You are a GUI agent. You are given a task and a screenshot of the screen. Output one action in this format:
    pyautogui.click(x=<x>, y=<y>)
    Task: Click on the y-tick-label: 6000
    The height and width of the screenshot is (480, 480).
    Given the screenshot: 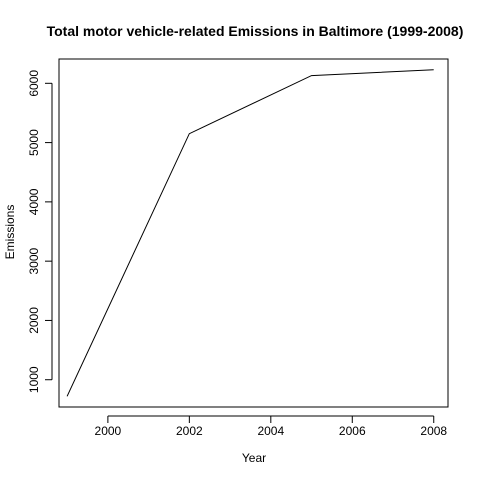 What is the action you would take?
    pyautogui.click(x=34, y=83)
    